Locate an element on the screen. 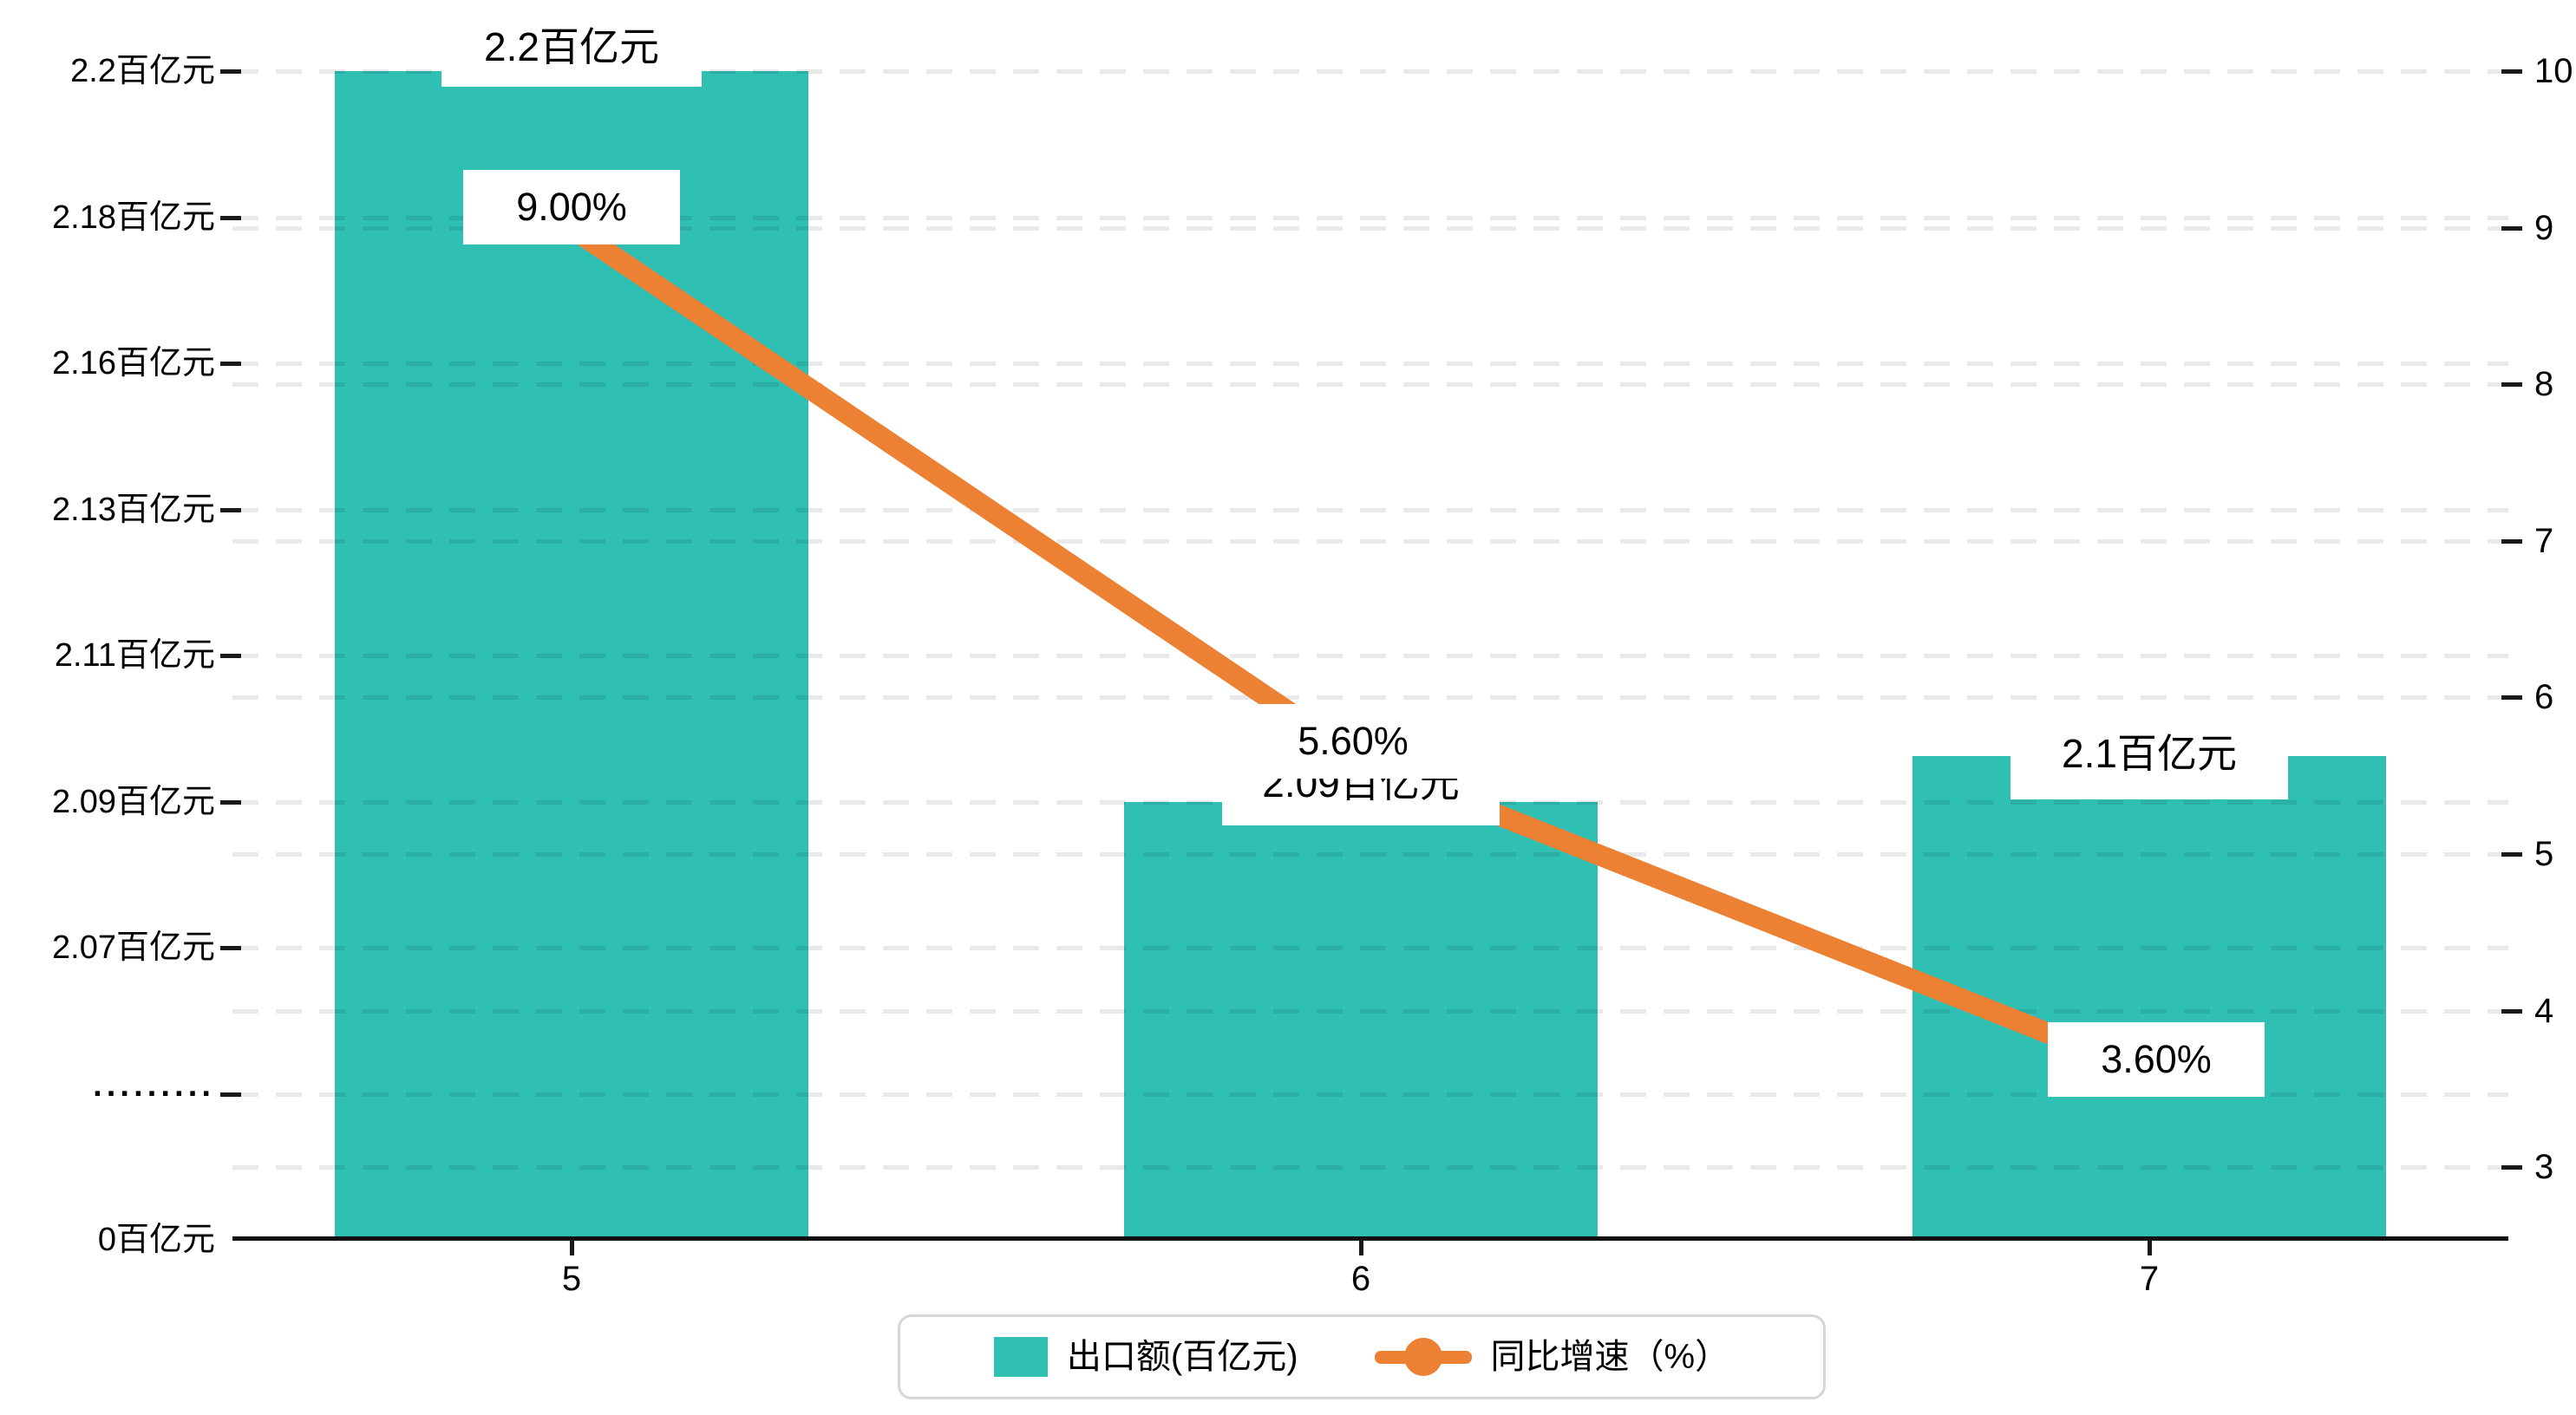 The height and width of the screenshot is (1415, 2576). left-axis-break-label: ········· is located at coordinates (154, 1094).